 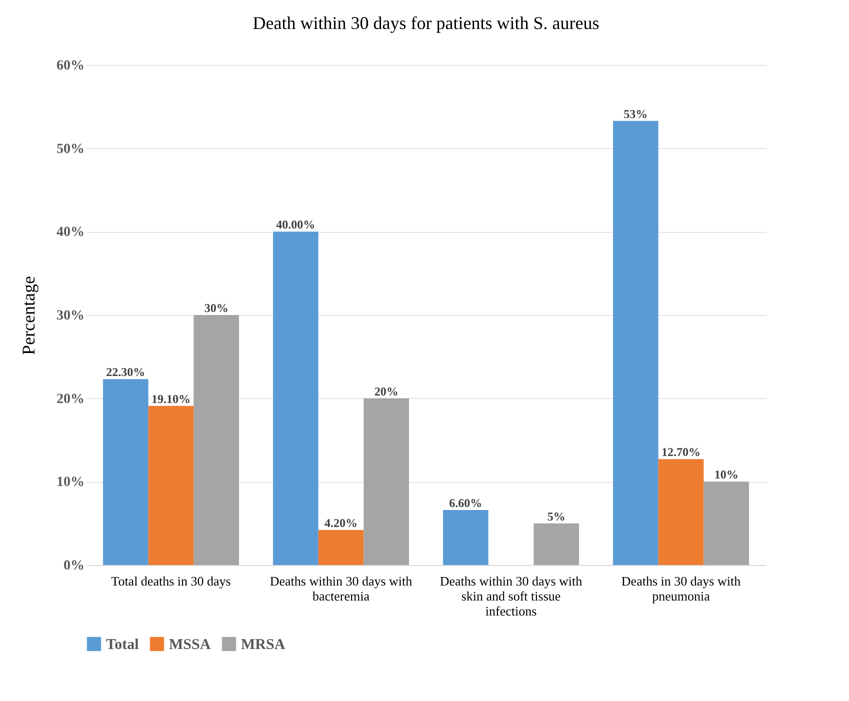 What do you see at coordinates (171, 399) in the screenshot?
I see `data-label: 19.10%` at bounding box center [171, 399].